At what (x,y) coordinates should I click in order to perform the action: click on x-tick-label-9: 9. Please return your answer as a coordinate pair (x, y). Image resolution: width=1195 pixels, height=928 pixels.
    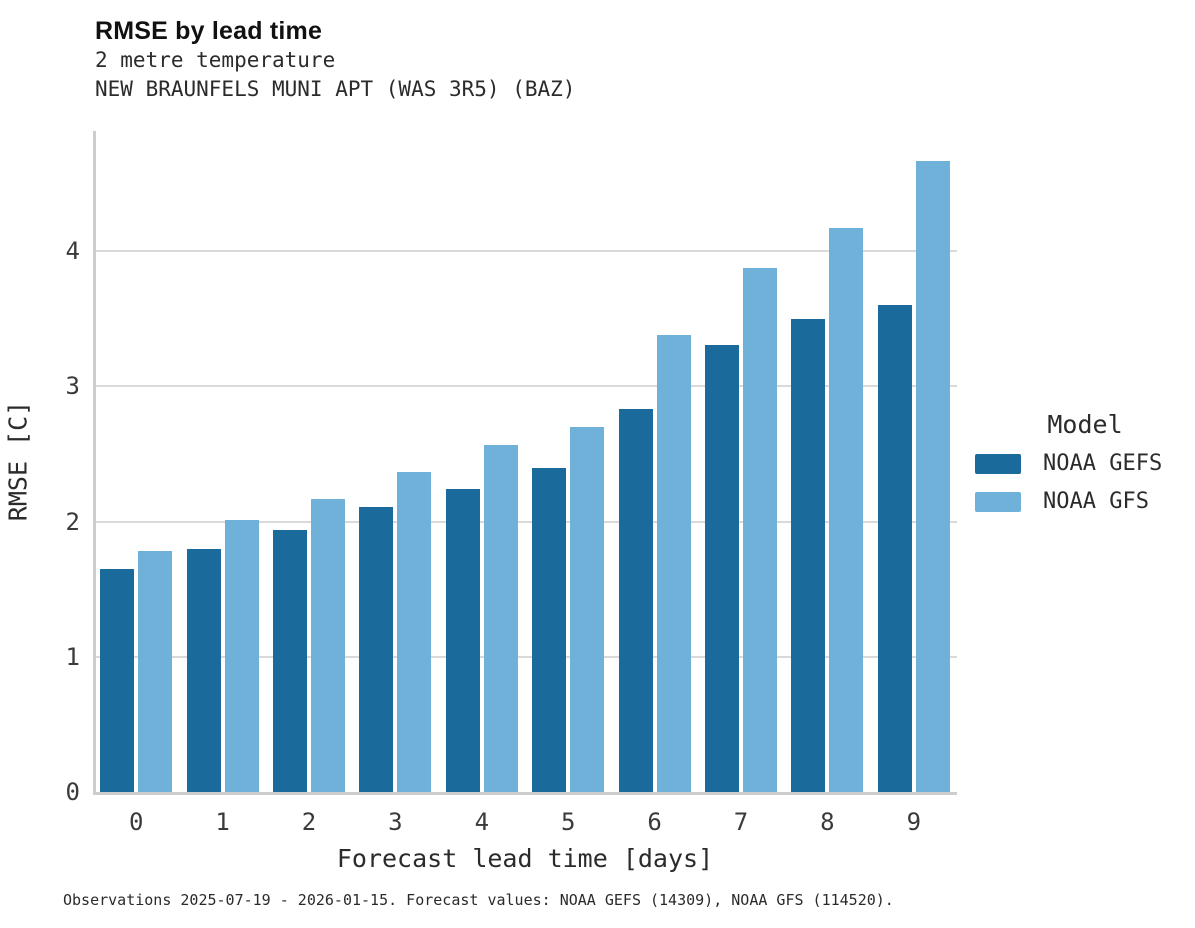
    Looking at the image, I should click on (914, 822).